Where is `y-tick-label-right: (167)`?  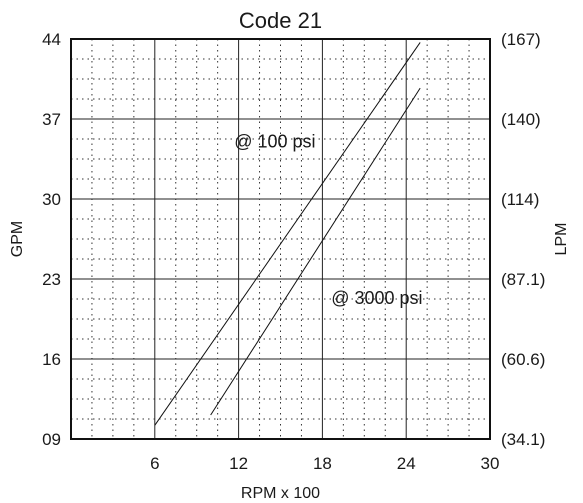 y-tick-label-right: (167) is located at coordinates (521, 39).